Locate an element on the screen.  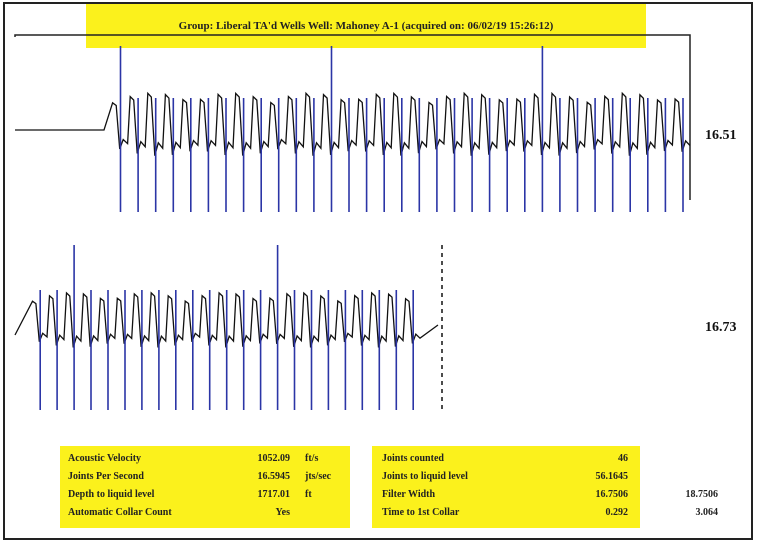
right-extra-2: 18.7506 is located at coordinates (702, 494).